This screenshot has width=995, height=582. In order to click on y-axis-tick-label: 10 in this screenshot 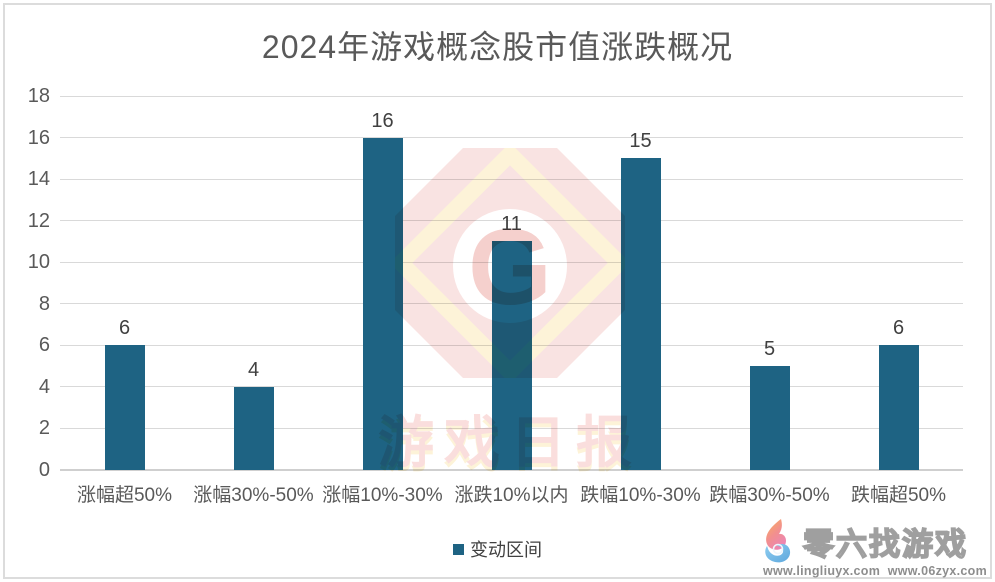, I will do `click(38, 262)`.